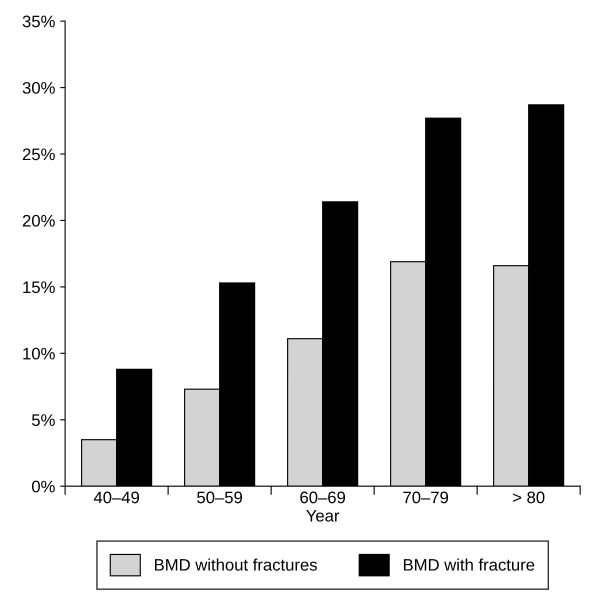  What do you see at coordinates (38, 88) in the screenshot?
I see `y-tick-label: 30%` at bounding box center [38, 88].